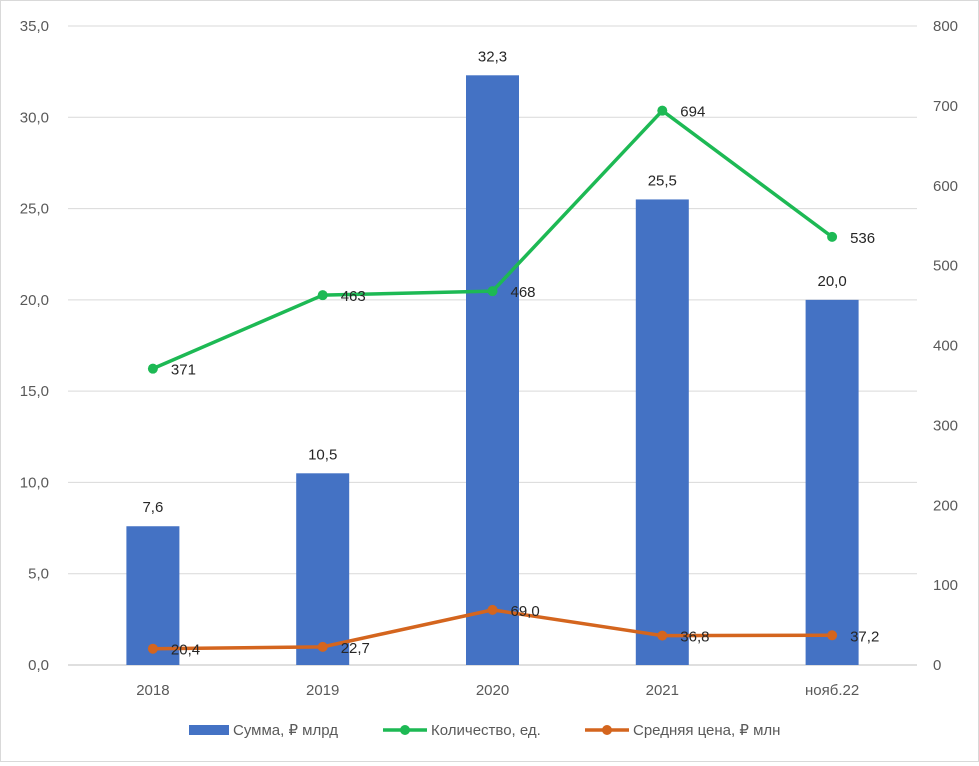 This screenshot has width=979, height=766. What do you see at coordinates (862, 238) in the screenshot?
I see `line-data-label: 536` at bounding box center [862, 238].